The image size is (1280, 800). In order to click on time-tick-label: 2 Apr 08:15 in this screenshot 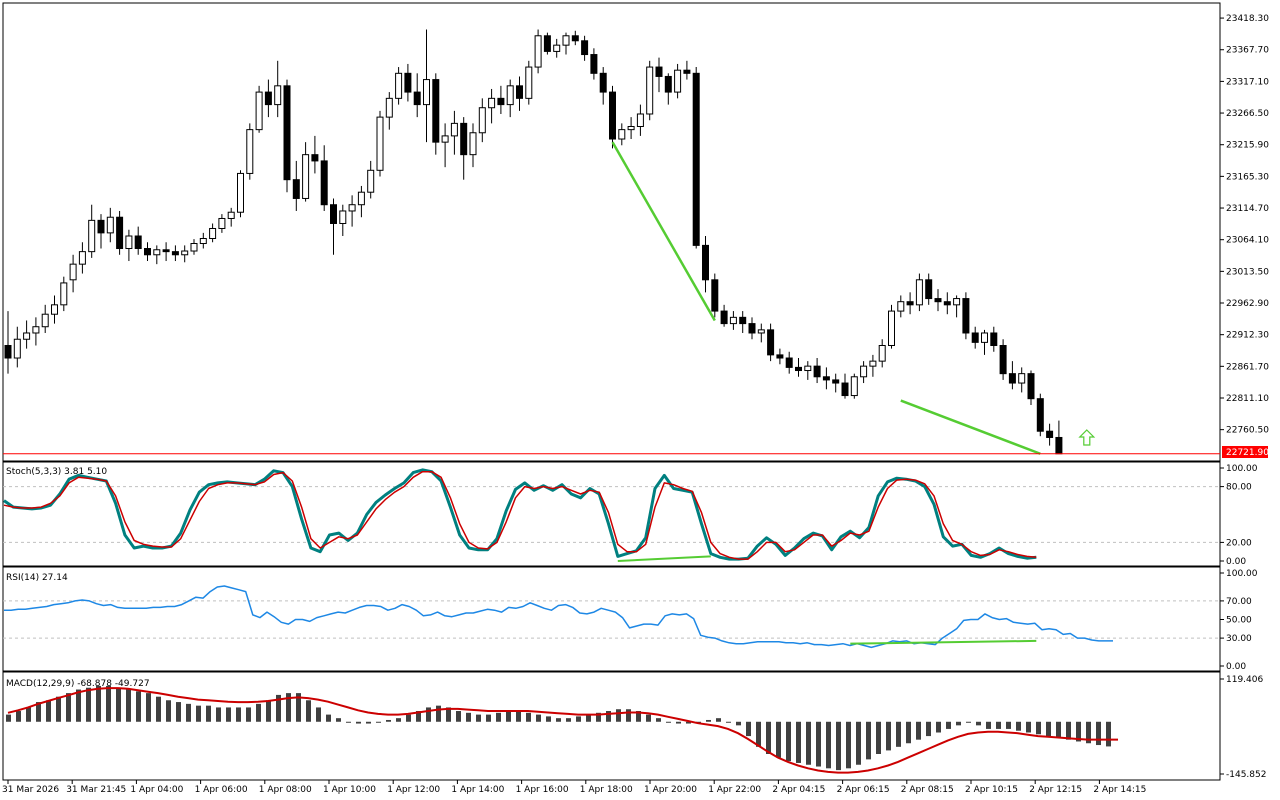, I will do `click(927, 790)`.